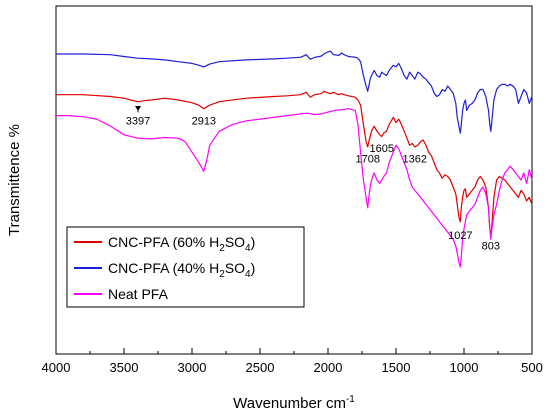  I want to click on legend-label: CNC-PFA (60% H2SO4), so click(181, 244).